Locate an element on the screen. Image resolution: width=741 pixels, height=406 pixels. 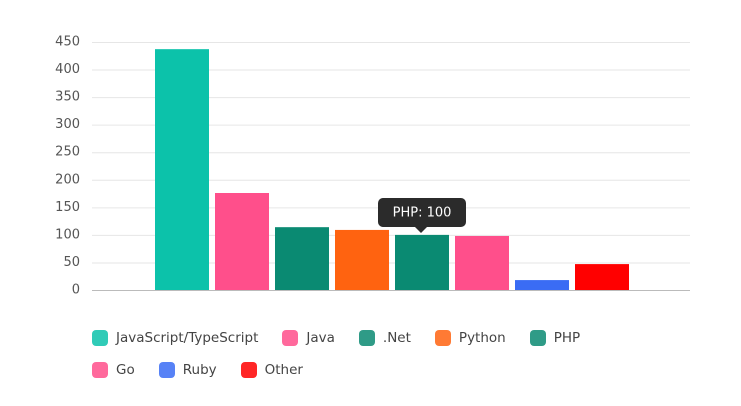
y-tick-label: 350 is located at coordinates (67, 97).